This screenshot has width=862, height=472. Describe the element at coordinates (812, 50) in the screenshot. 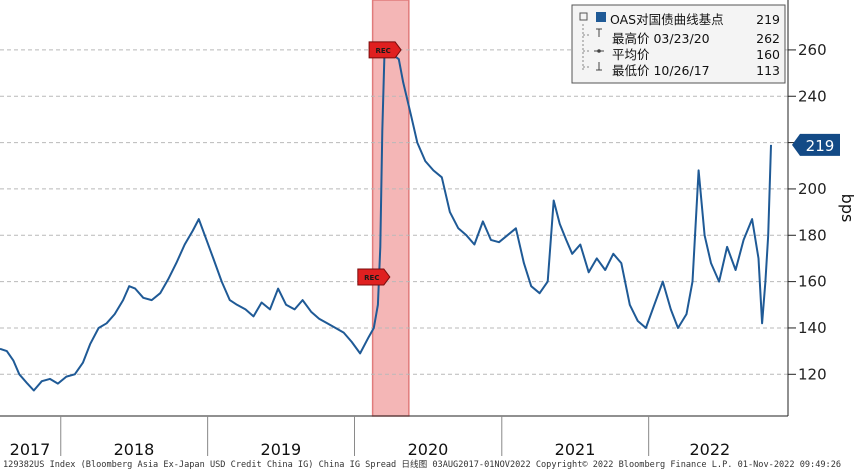

I see `y-tick-label: 260` at that location.